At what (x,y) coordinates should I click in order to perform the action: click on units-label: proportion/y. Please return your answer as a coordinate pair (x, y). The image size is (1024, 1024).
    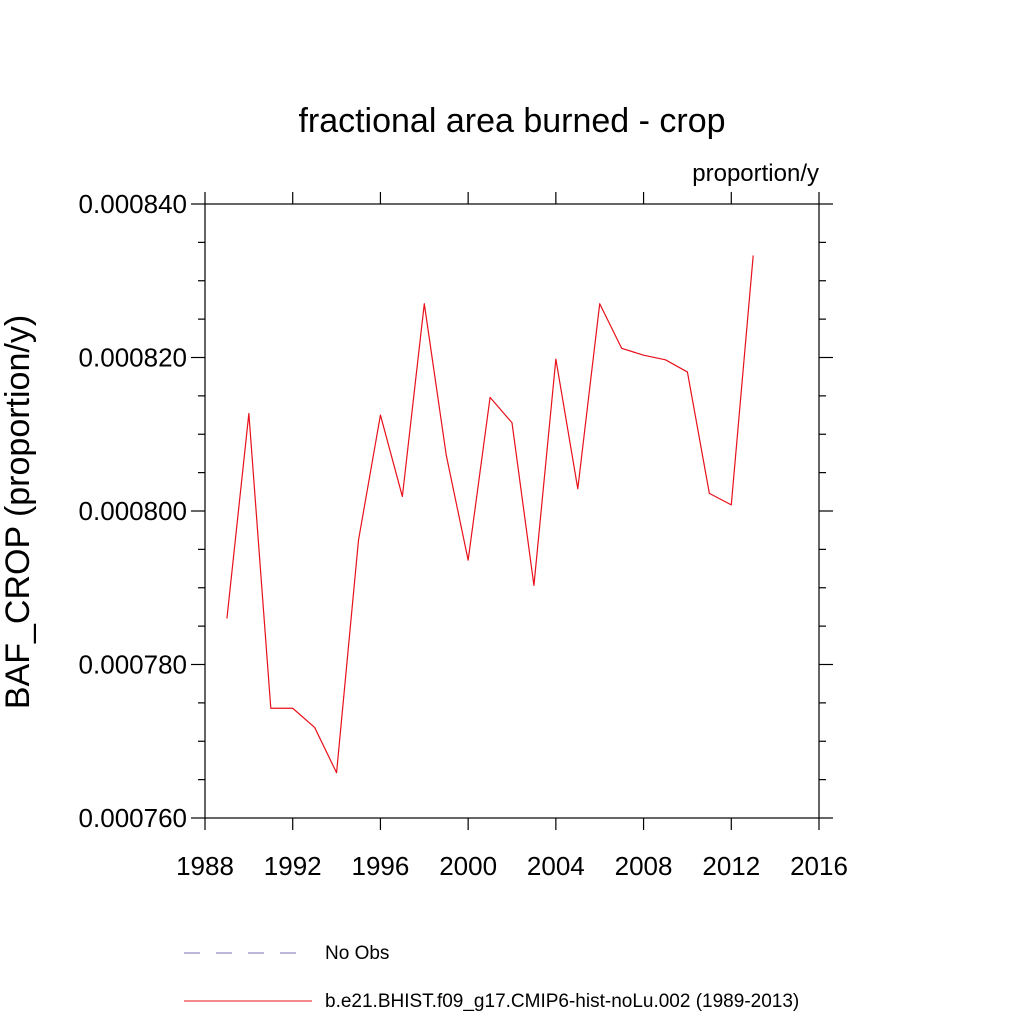
    Looking at the image, I should click on (755, 173).